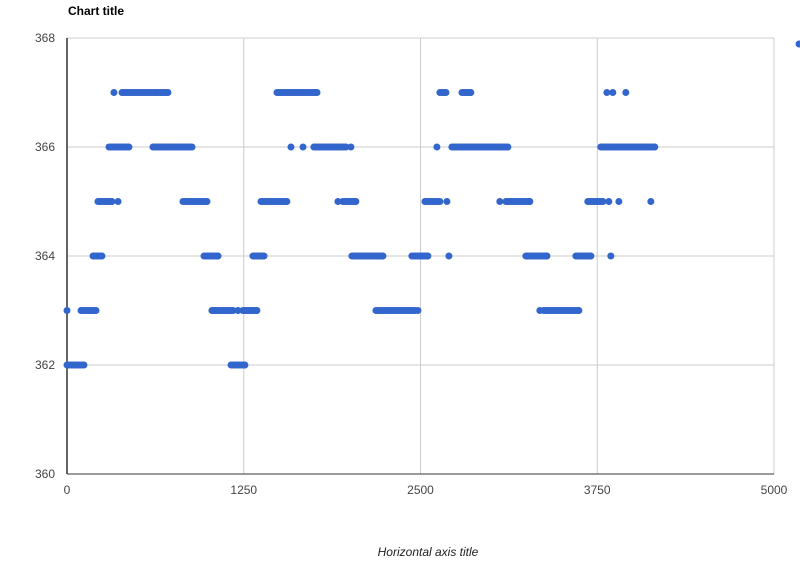  Describe the element at coordinates (420, 490) in the screenshot. I see `x-tick-label: 2500` at that location.